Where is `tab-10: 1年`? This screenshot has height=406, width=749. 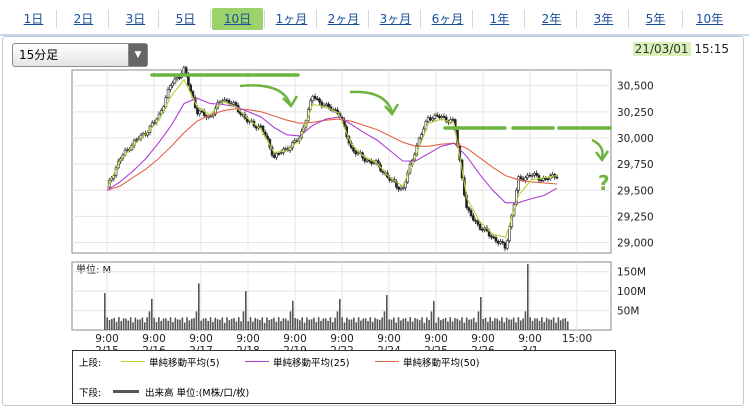
tab-10: 1年 is located at coordinates (499, 19).